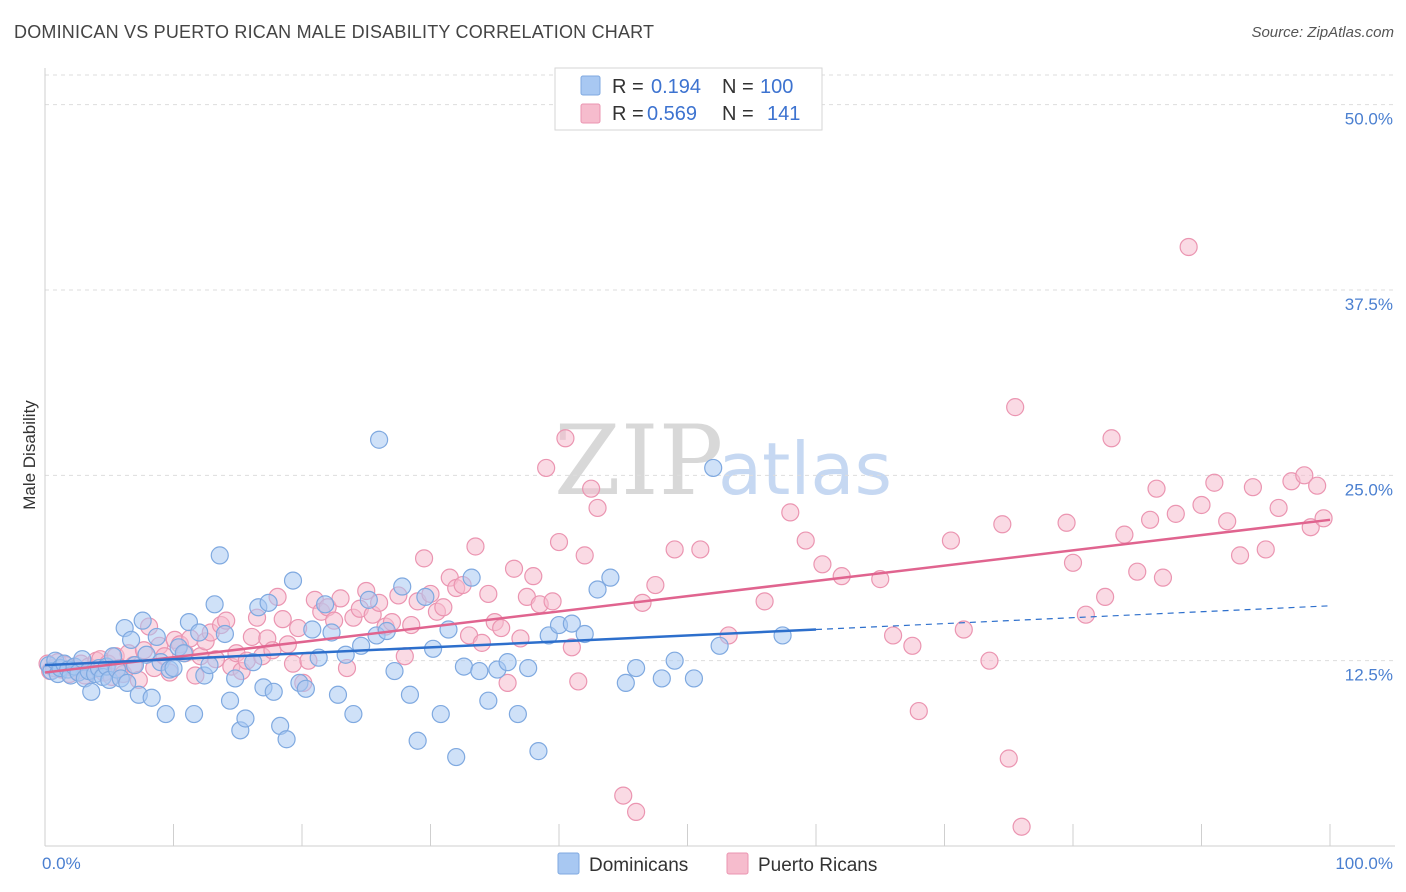 This screenshot has width=1406, height=892. Describe the element at coordinates (638, 865) in the screenshot. I see `legend-label-dominicans: Dominicans` at that location.